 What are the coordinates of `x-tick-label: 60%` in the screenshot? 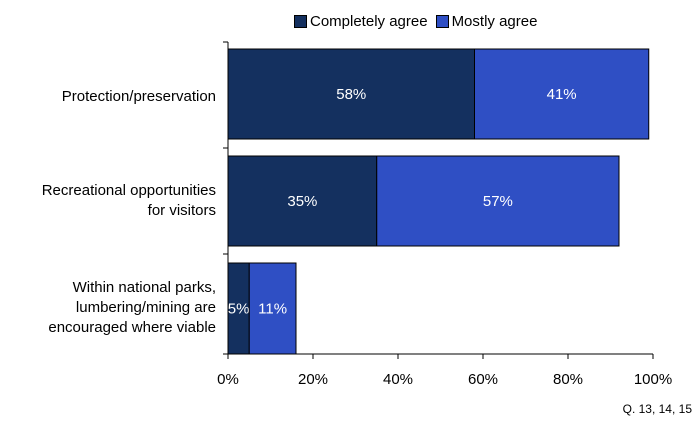 It's located at (483, 379).